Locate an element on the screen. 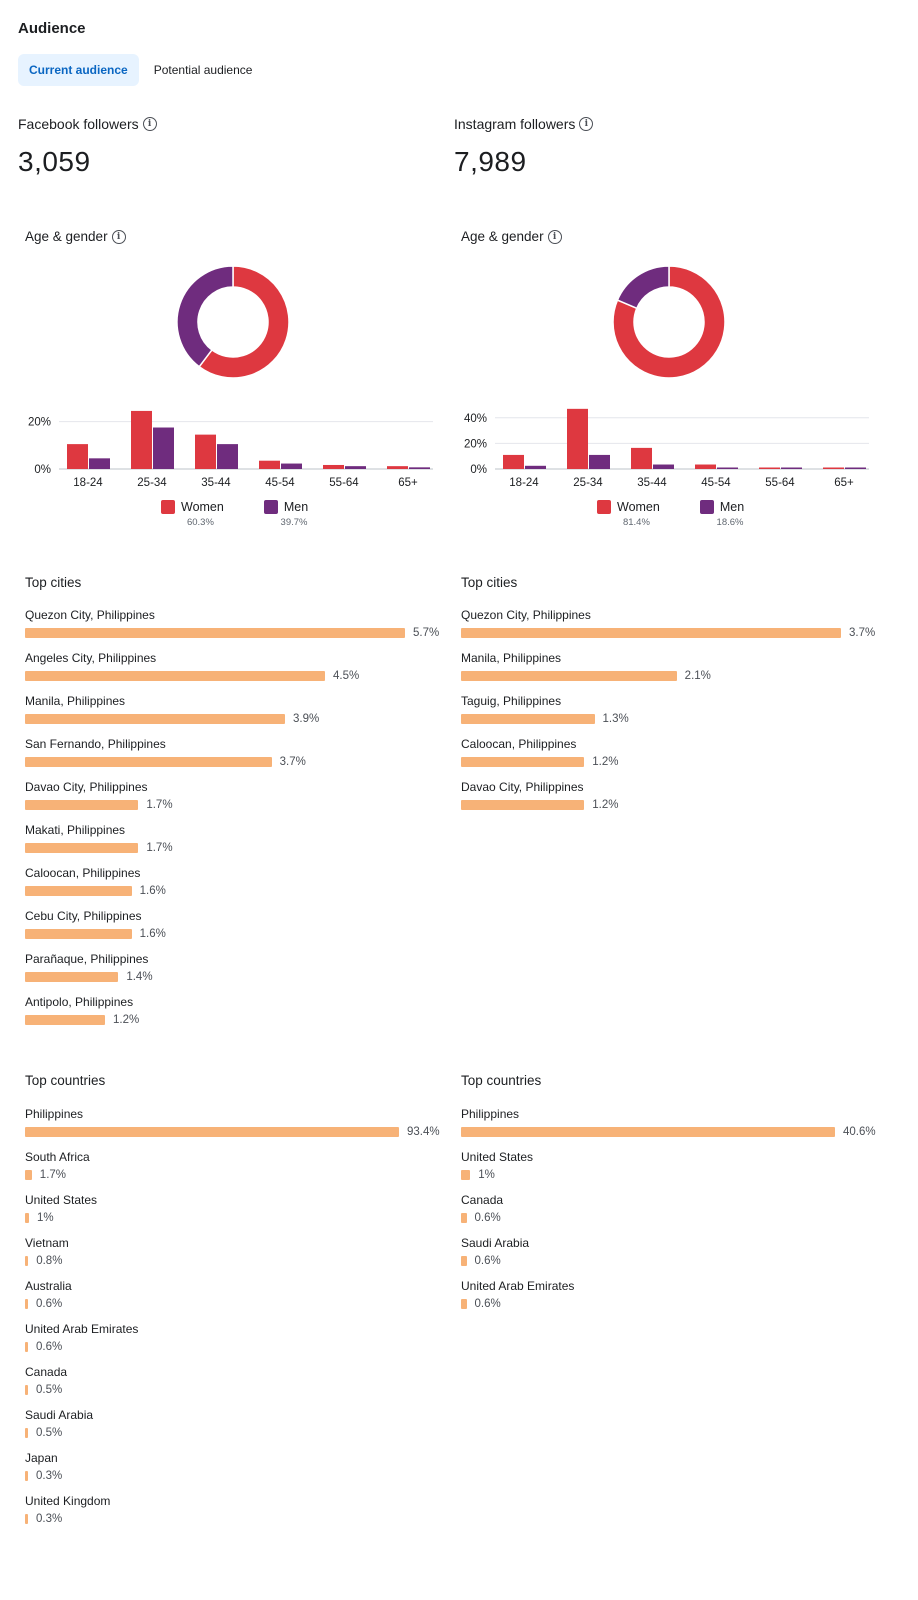 The width and height of the screenshot is (918, 1600). list-item-pct: 0.6% is located at coordinates (487, 1218).